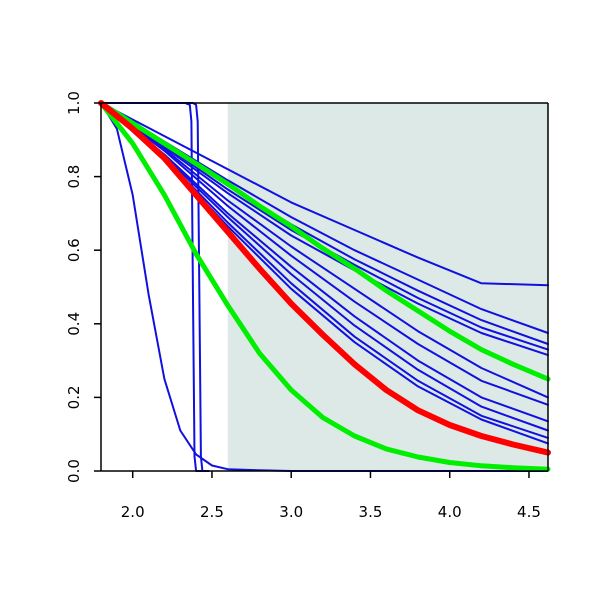 This screenshot has height=600, width=600. Describe the element at coordinates (74, 250) in the screenshot. I see `y-tick-label: 0.6` at that location.